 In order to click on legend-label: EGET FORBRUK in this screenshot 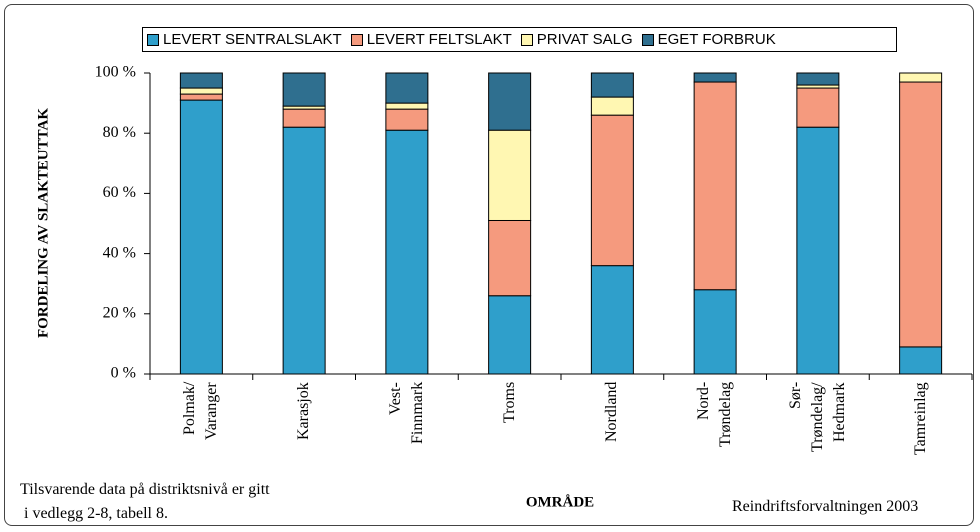, I will do `click(716, 39)`.